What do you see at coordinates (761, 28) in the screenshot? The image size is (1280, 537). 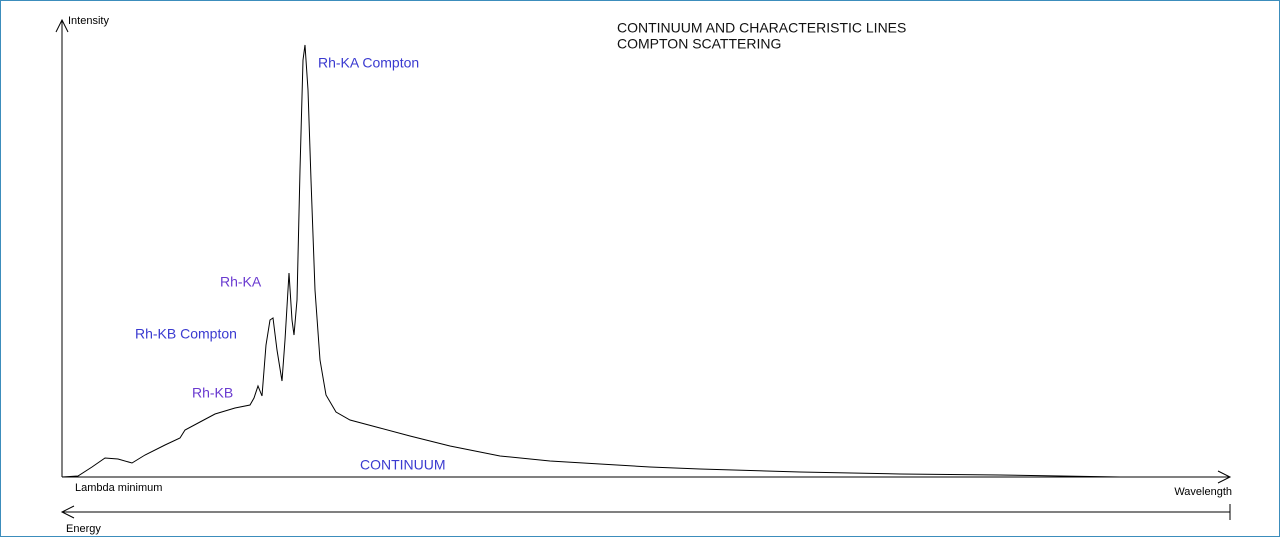 I see `title-line: CONTINUUM AND CHARACTERISTIC LINES` at bounding box center [761, 28].